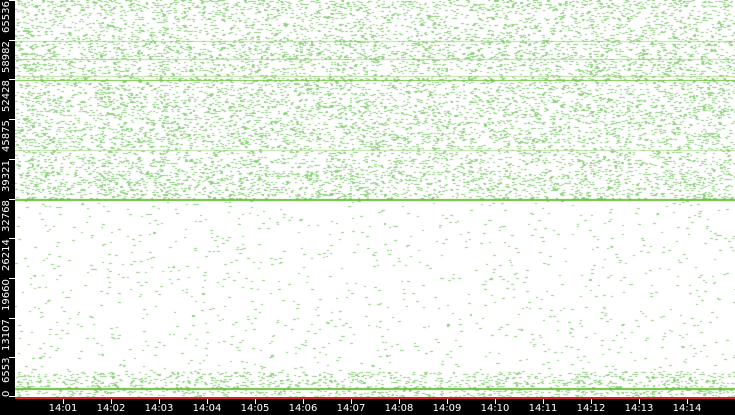  I want to click on x-tick-label: 14:11, so click(543, 408).